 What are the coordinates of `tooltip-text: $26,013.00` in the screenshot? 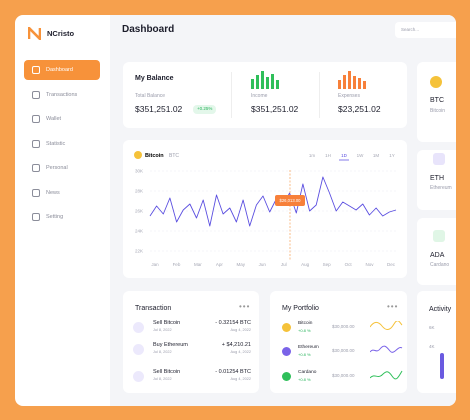 It's located at (291, 200).